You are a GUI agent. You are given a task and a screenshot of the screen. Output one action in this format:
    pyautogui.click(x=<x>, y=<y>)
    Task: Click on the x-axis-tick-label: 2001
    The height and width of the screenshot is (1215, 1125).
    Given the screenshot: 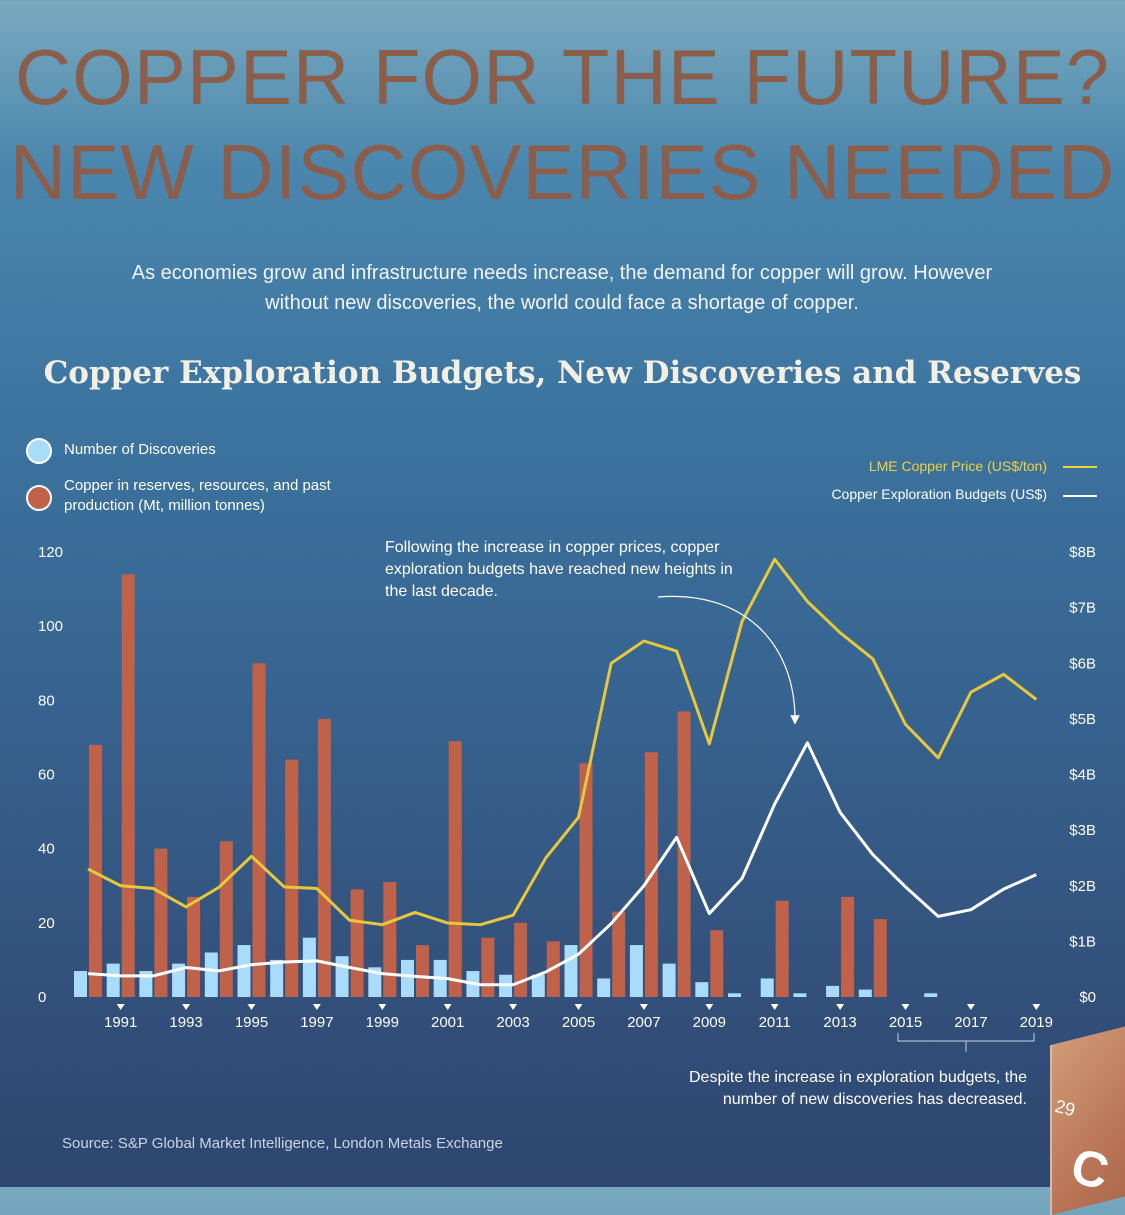 What is the action you would take?
    pyautogui.click(x=447, y=1022)
    